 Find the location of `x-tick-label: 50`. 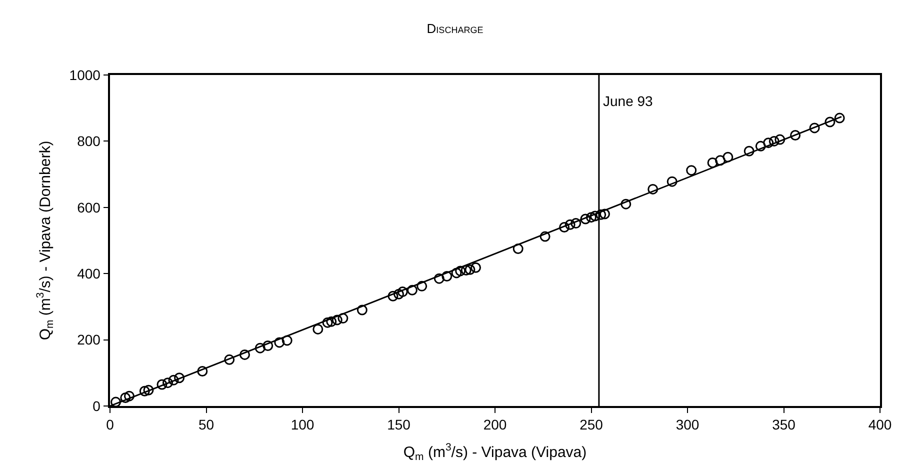

x-tick-label: 50 is located at coordinates (206, 424).